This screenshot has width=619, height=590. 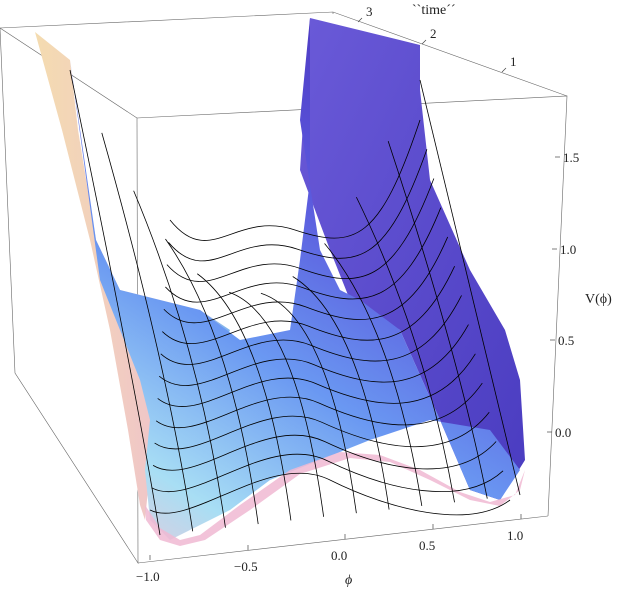 I want to click on y-tick-label: 1, so click(x=513, y=61).